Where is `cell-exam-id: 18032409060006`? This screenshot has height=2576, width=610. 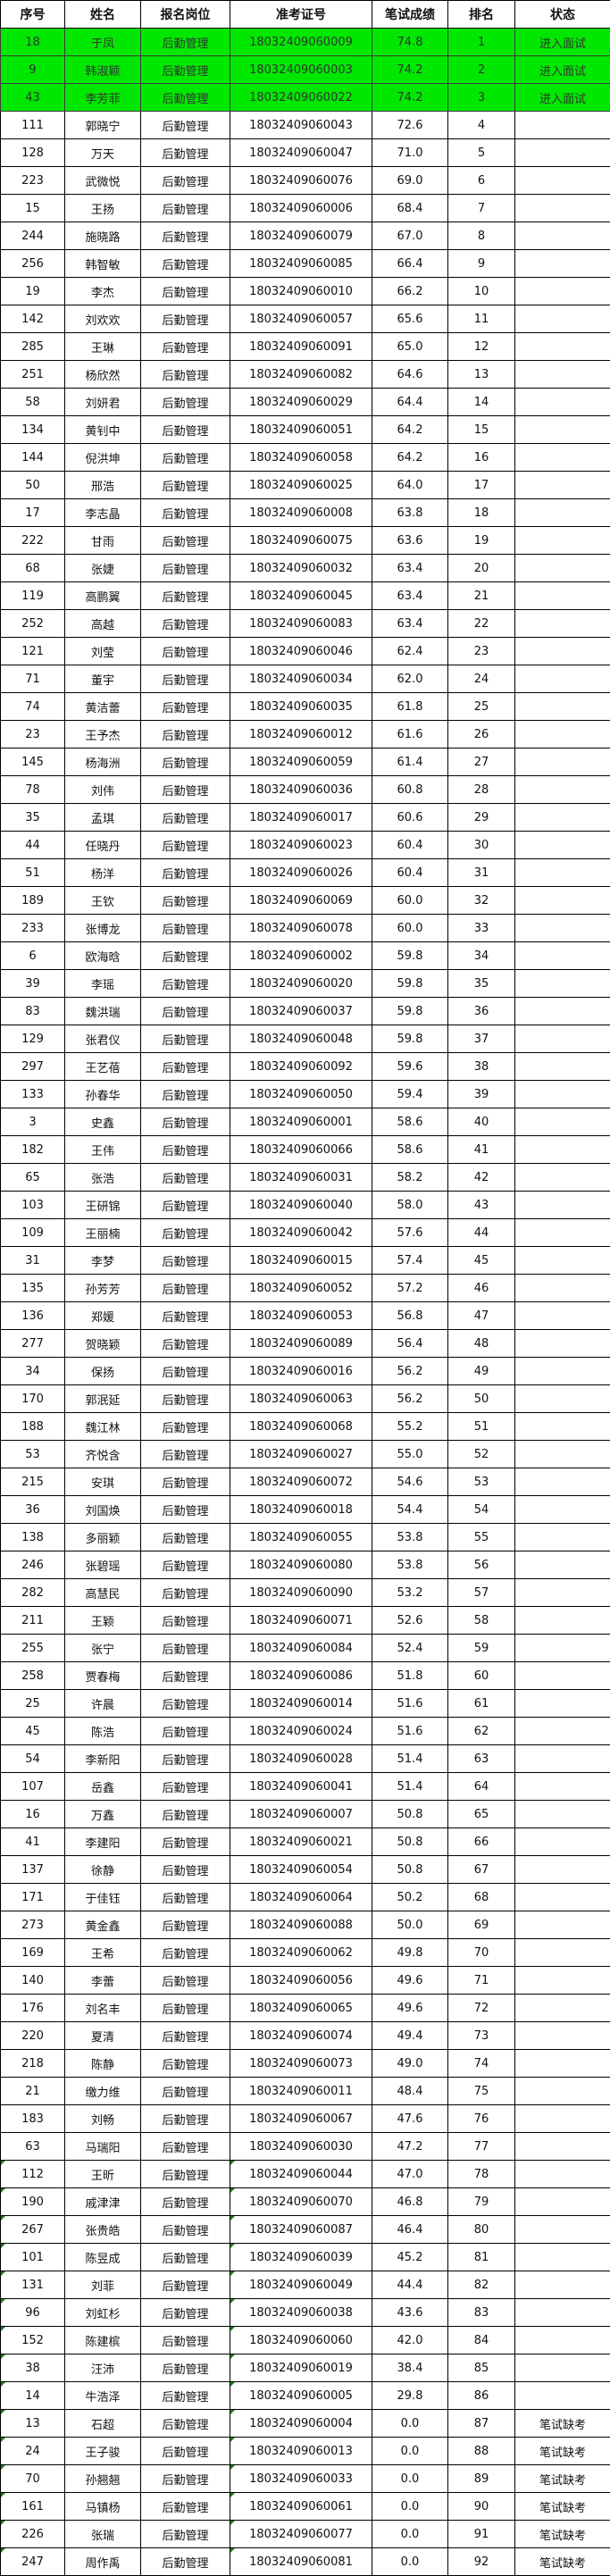 cell-exam-id: 18032409060006 is located at coordinates (301, 208).